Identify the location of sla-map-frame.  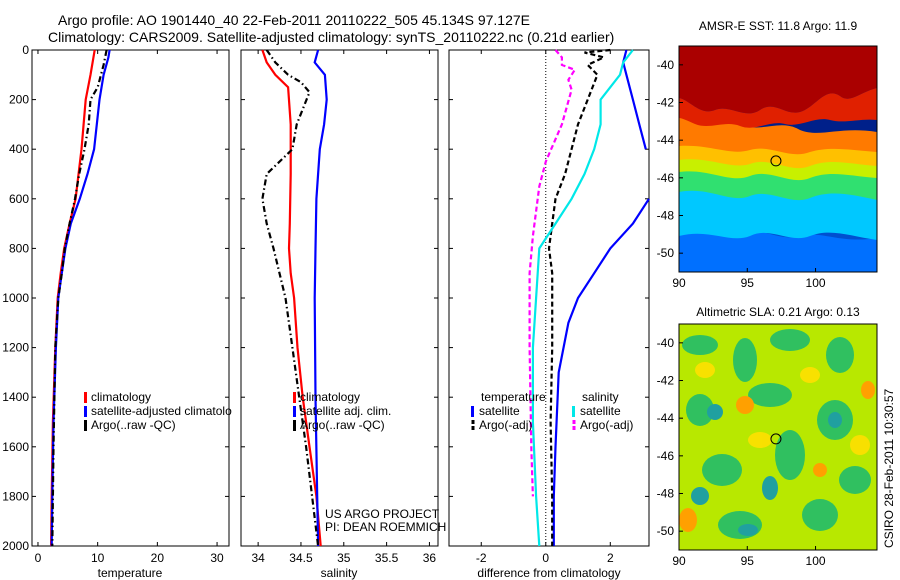
(778, 437).